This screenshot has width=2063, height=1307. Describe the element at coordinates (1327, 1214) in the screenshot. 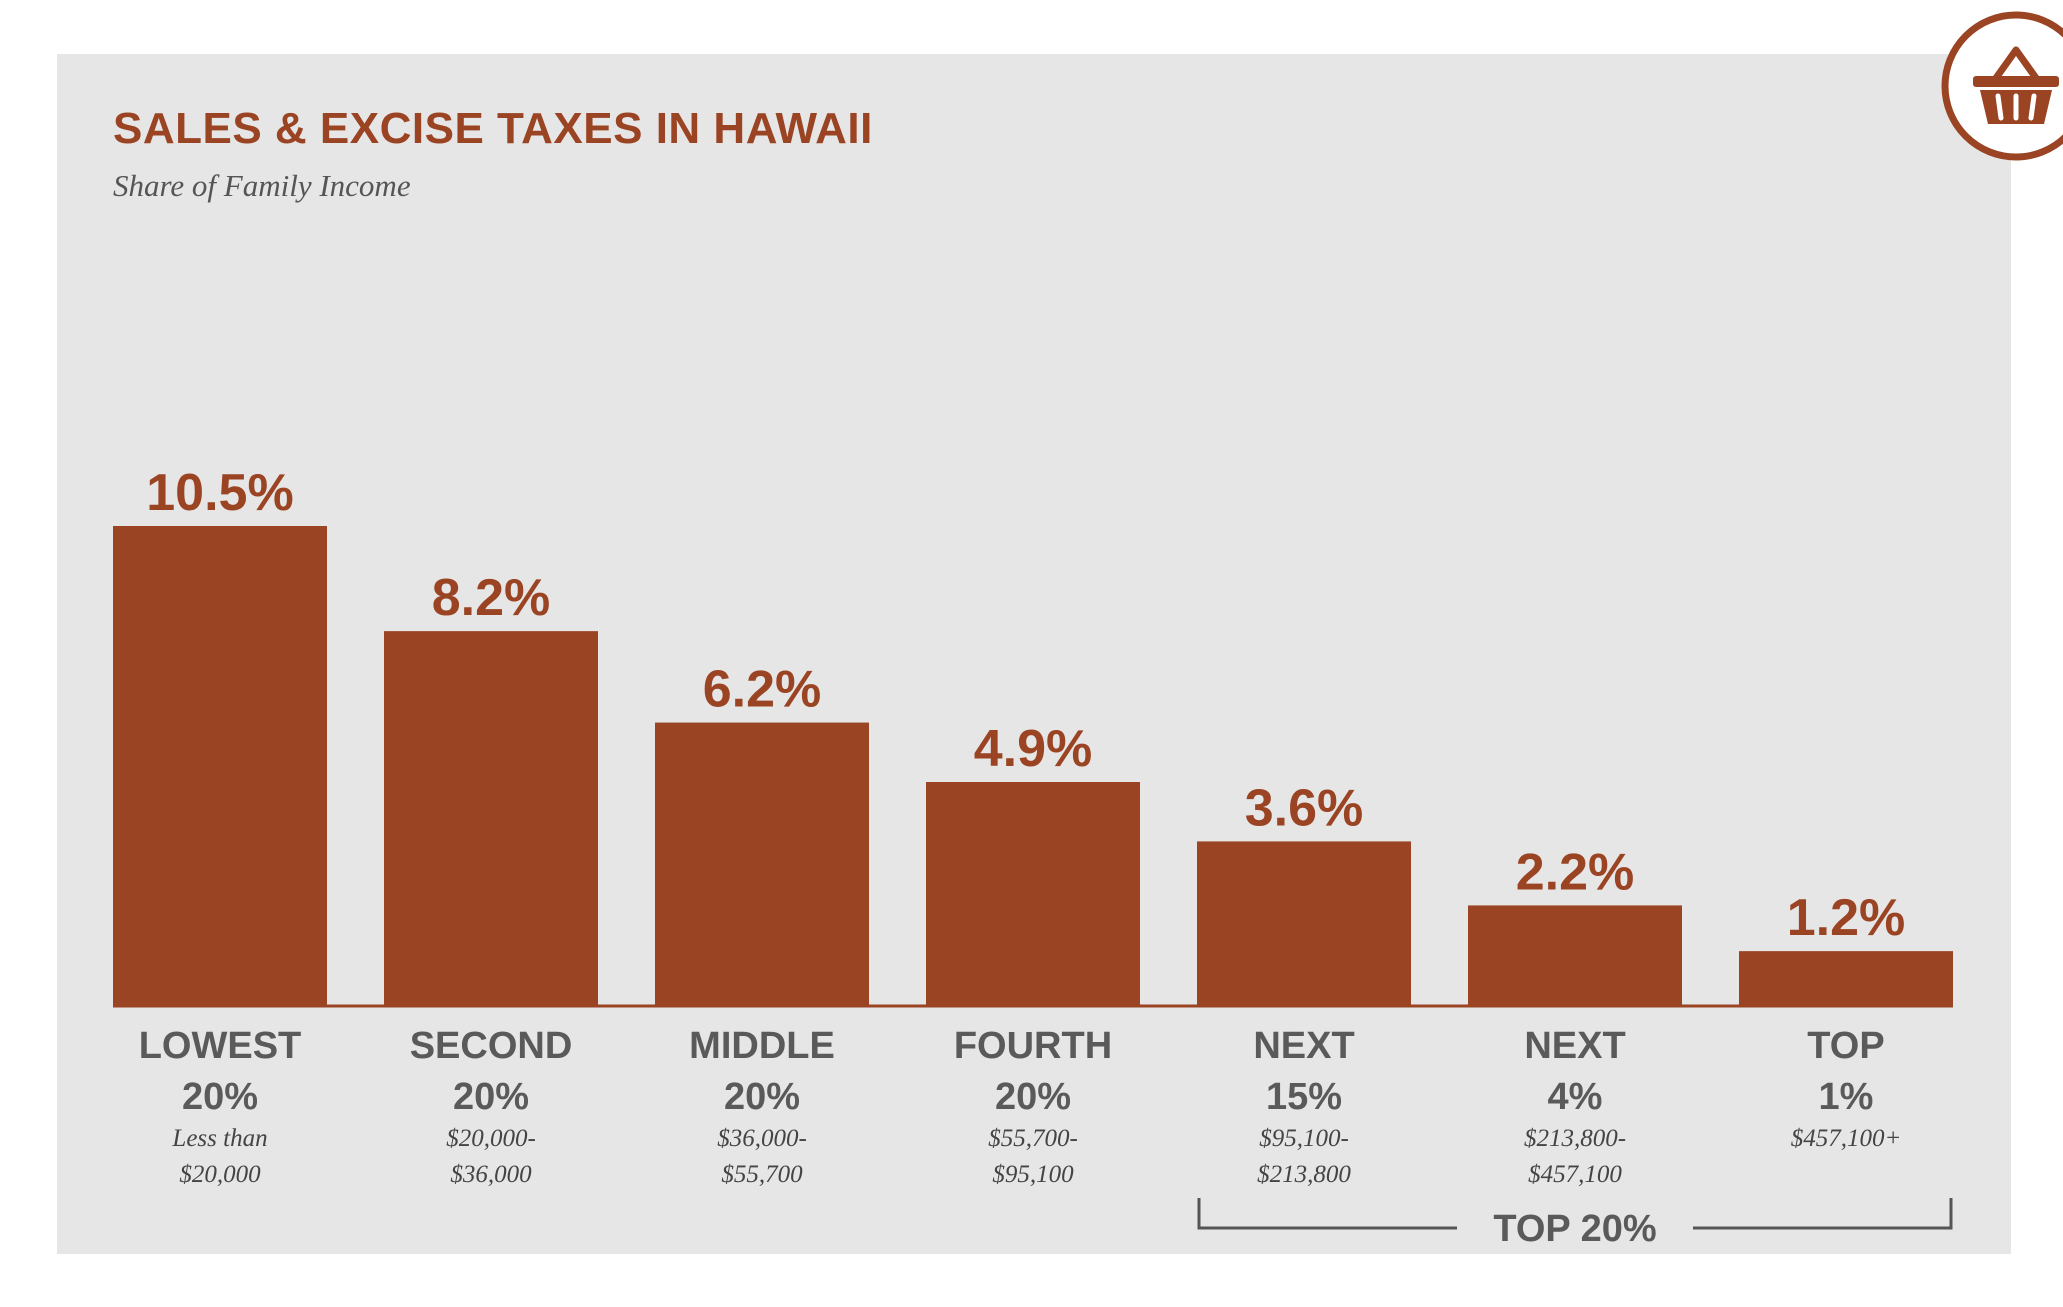

I see `group-bracket-left` at that location.